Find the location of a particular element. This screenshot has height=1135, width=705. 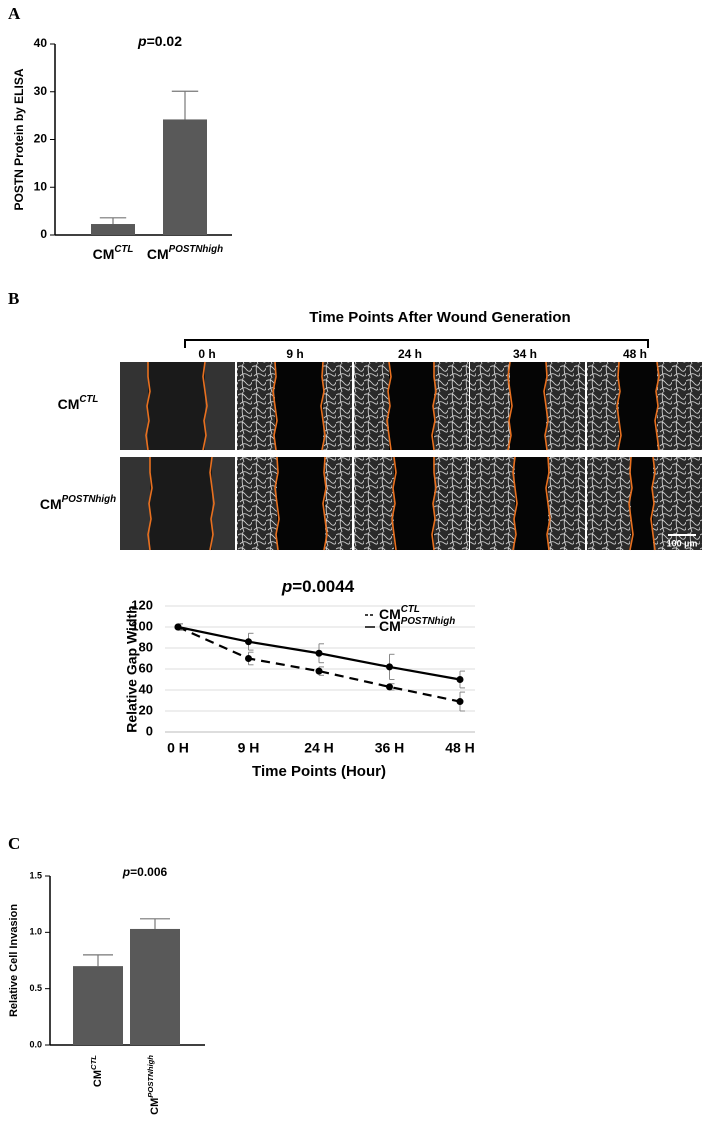

chart-title-part: p is located at coordinates (286, 586).